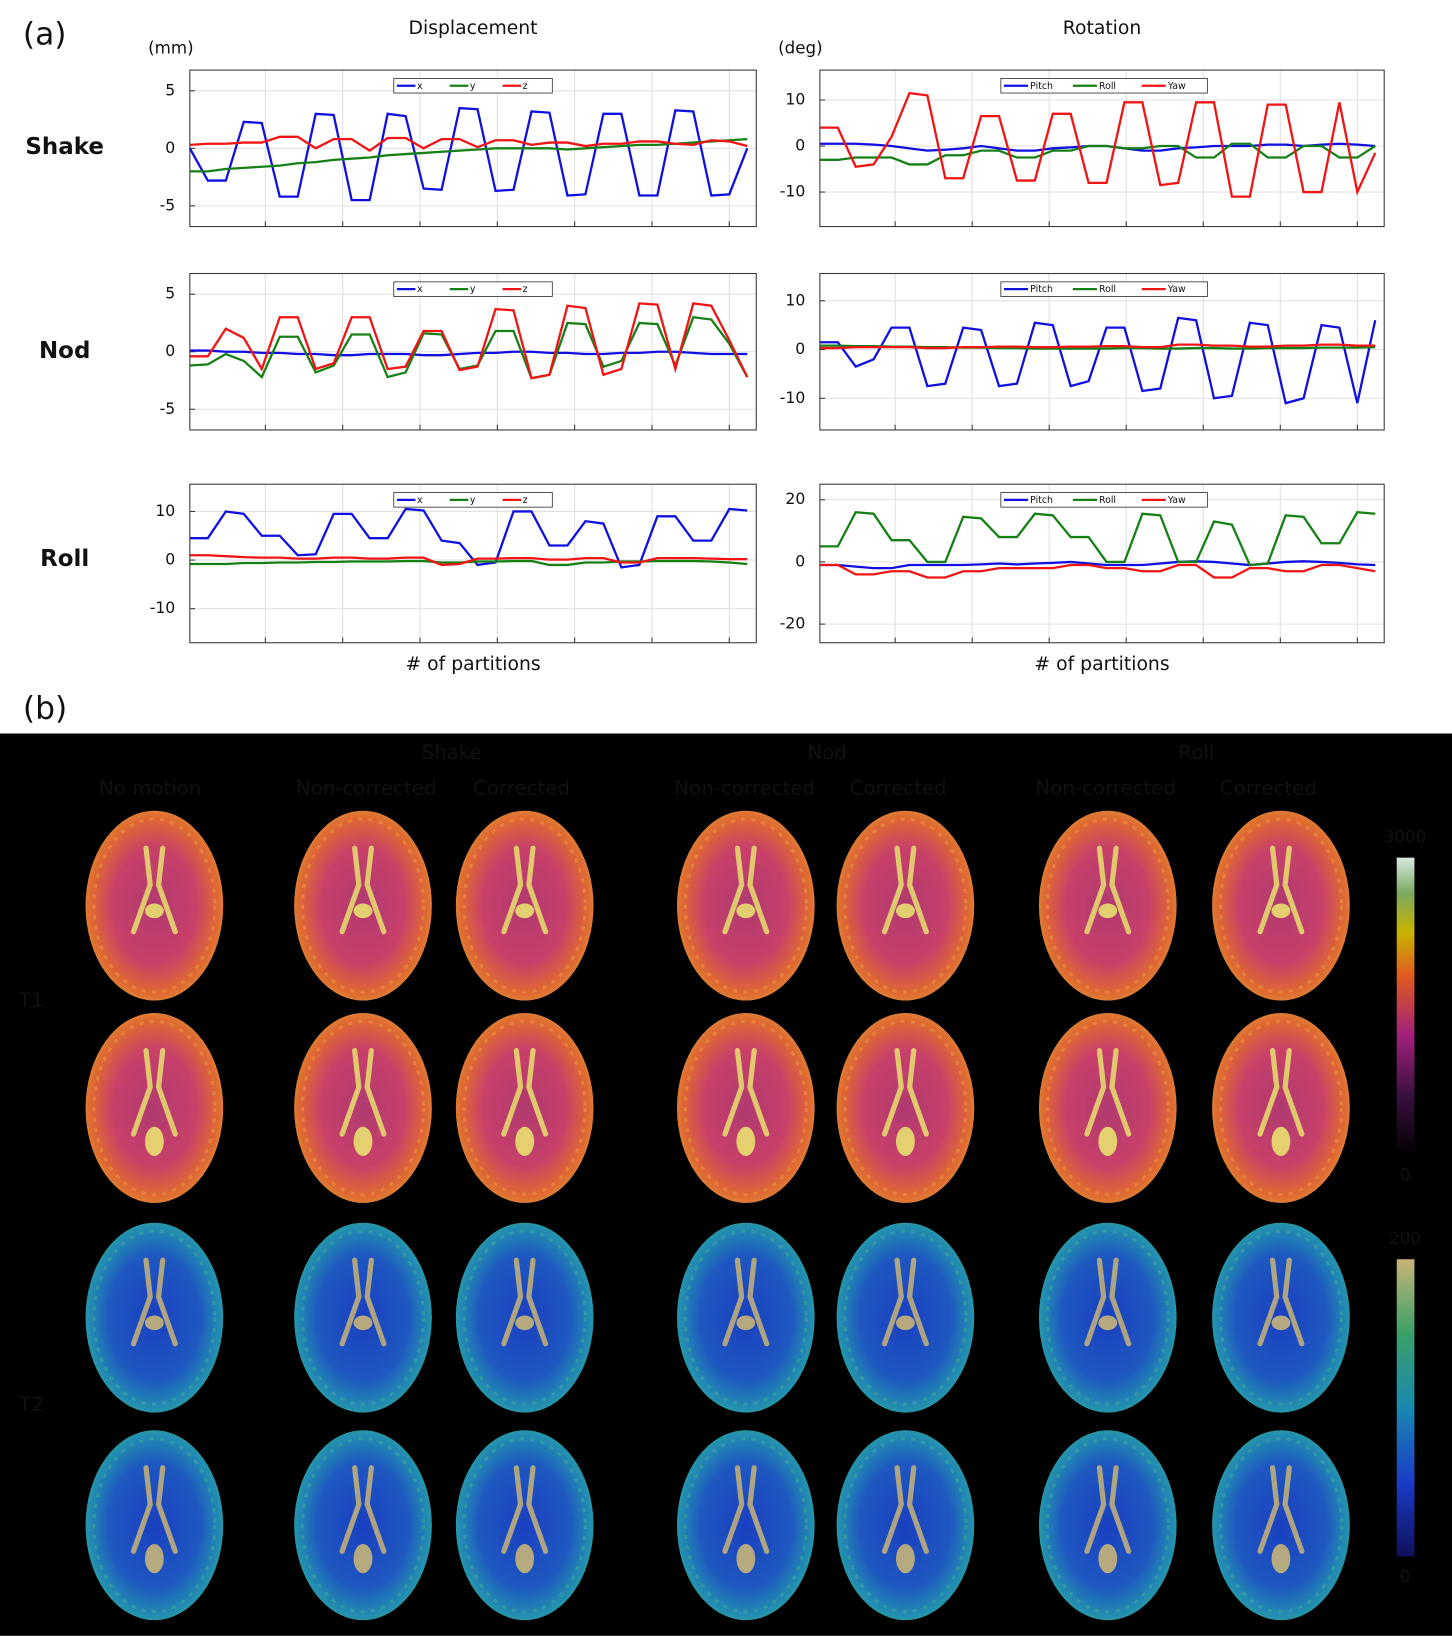 This screenshot has height=1636, width=1452. I want to click on y-tick-label: 10, so click(795, 99).